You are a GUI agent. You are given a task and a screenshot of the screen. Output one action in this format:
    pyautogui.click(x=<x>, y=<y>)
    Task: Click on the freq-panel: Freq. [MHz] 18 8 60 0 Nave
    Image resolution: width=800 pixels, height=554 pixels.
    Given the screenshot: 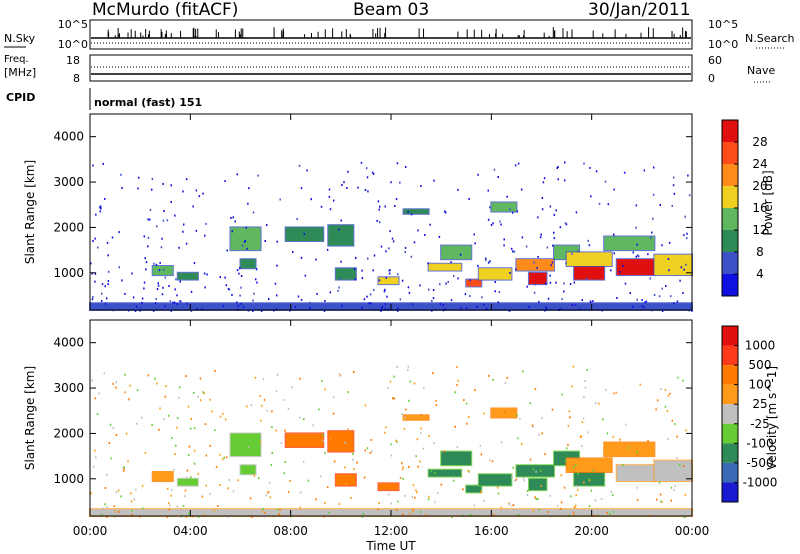 What is the action you would take?
    pyautogui.click(x=389, y=69)
    